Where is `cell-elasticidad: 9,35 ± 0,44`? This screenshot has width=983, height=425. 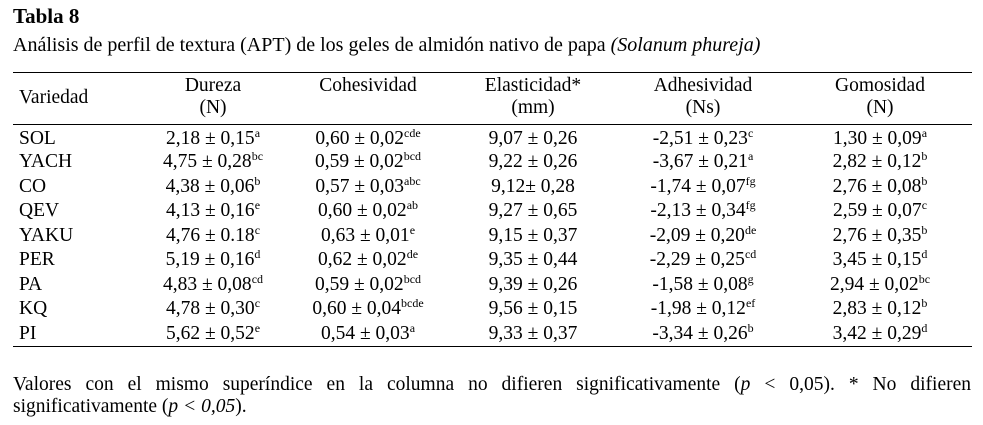
cell-elasticidad: 9,35 ± 0,44 is located at coordinates (533, 260).